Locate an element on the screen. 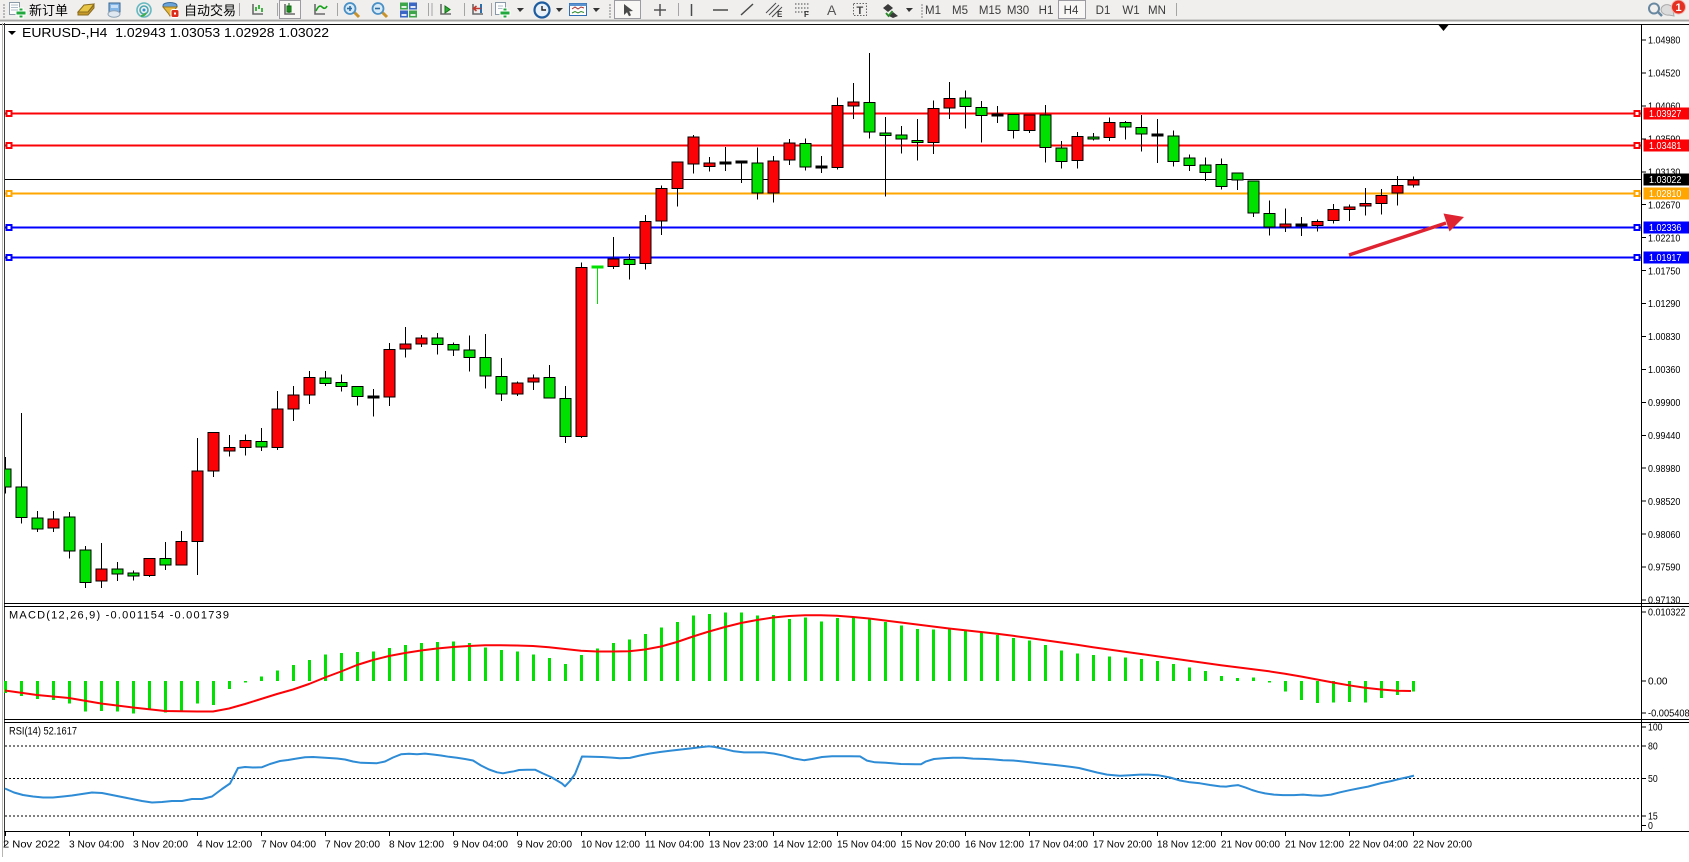  svg-text: 80 is located at coordinates (1653, 747).